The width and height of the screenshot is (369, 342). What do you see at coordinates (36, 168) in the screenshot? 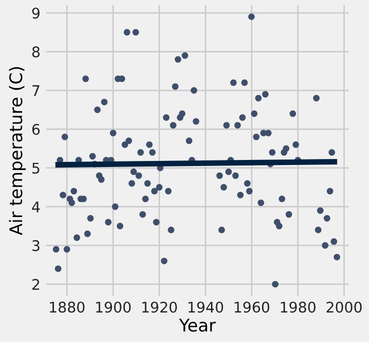
I see `y-tick-label: 5` at bounding box center [36, 168].